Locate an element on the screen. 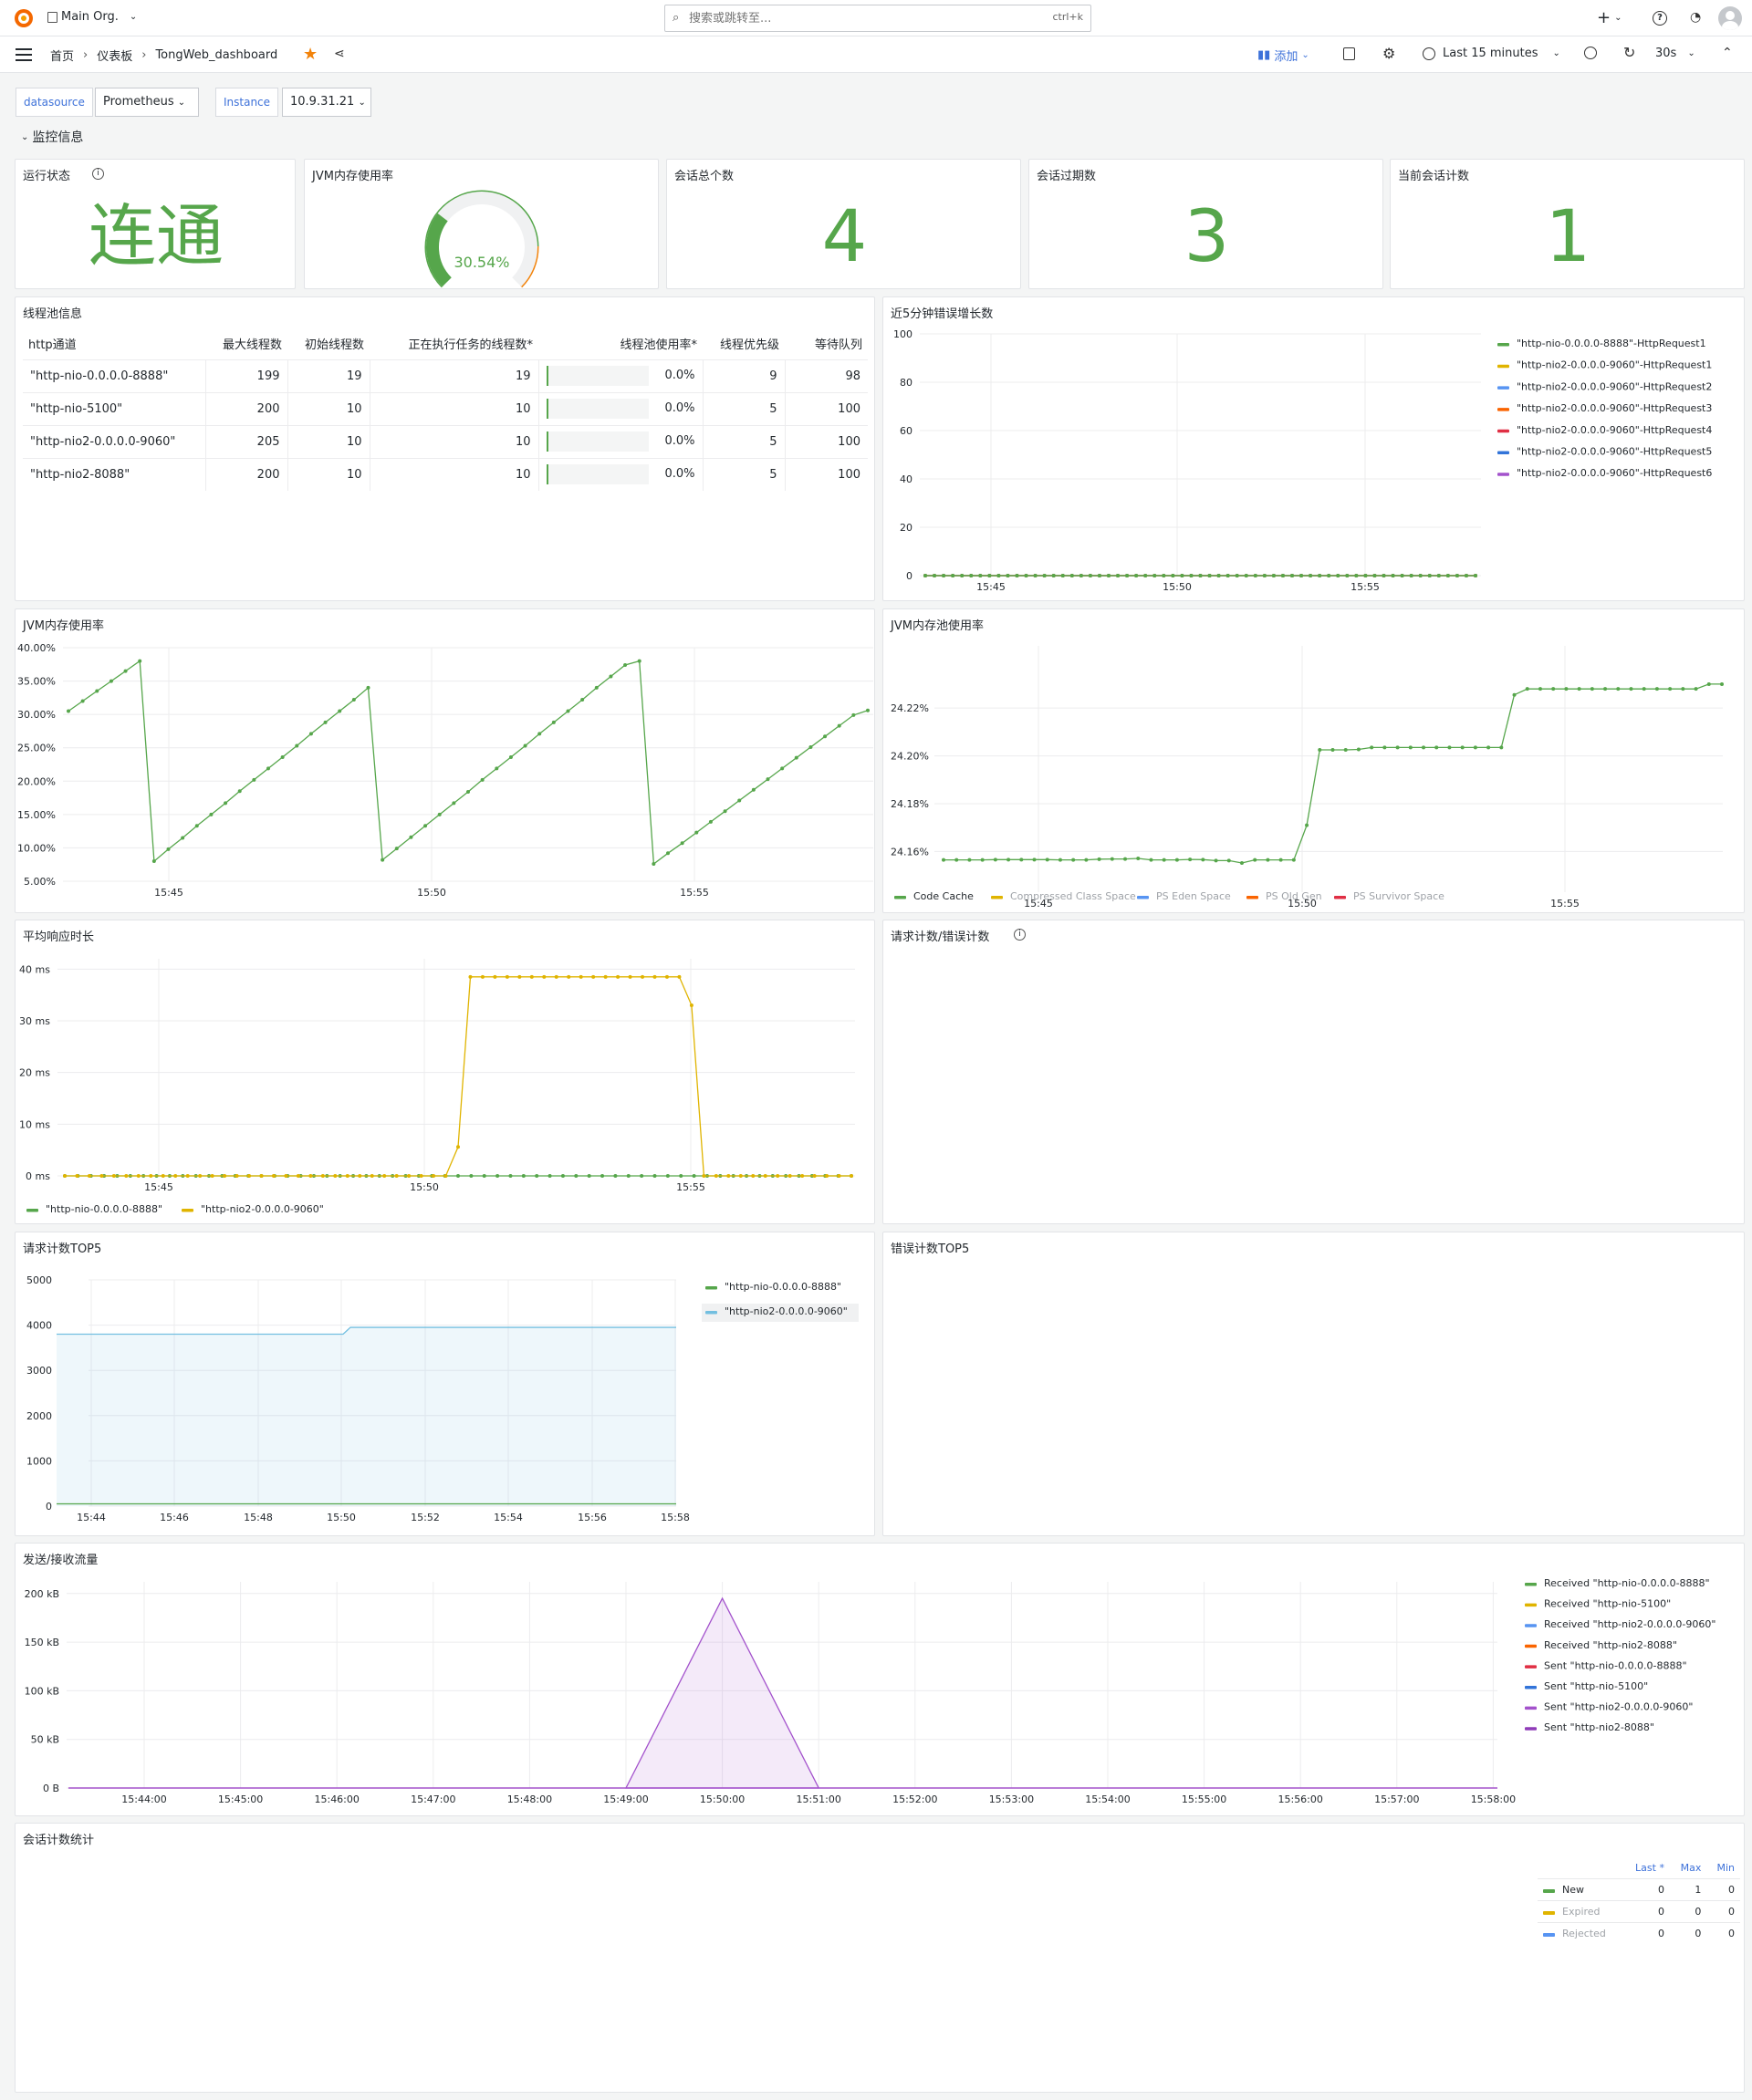 Image resolution: width=1752 pixels, height=2100 pixels. news-rss-icon: ◔ is located at coordinates (1696, 17).